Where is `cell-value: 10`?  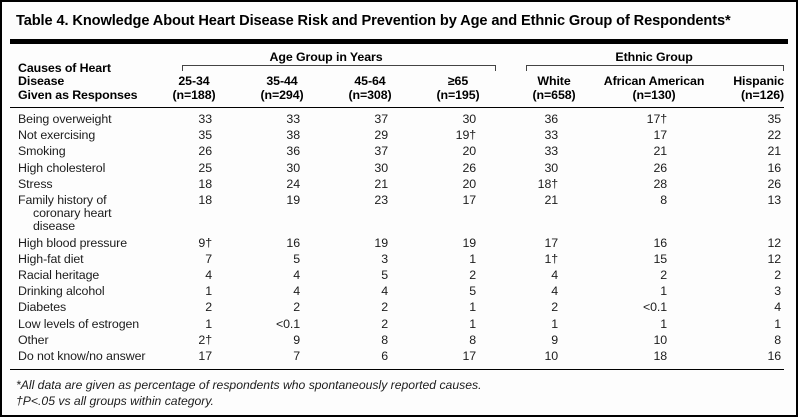 cell-value: 10 is located at coordinates (660, 339).